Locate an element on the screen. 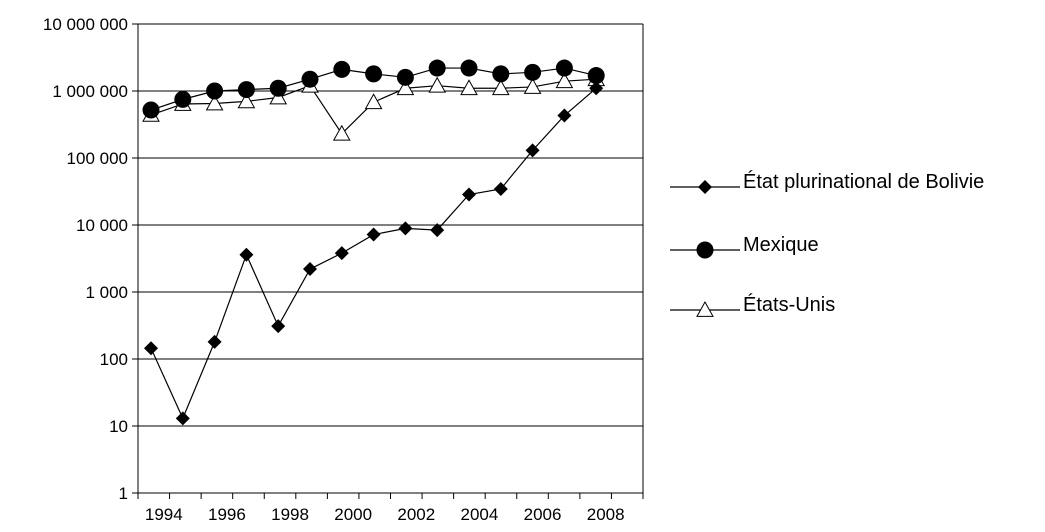 The width and height of the screenshot is (1045, 532). y-tick-label: 1 000 000 is located at coordinates (90, 91).